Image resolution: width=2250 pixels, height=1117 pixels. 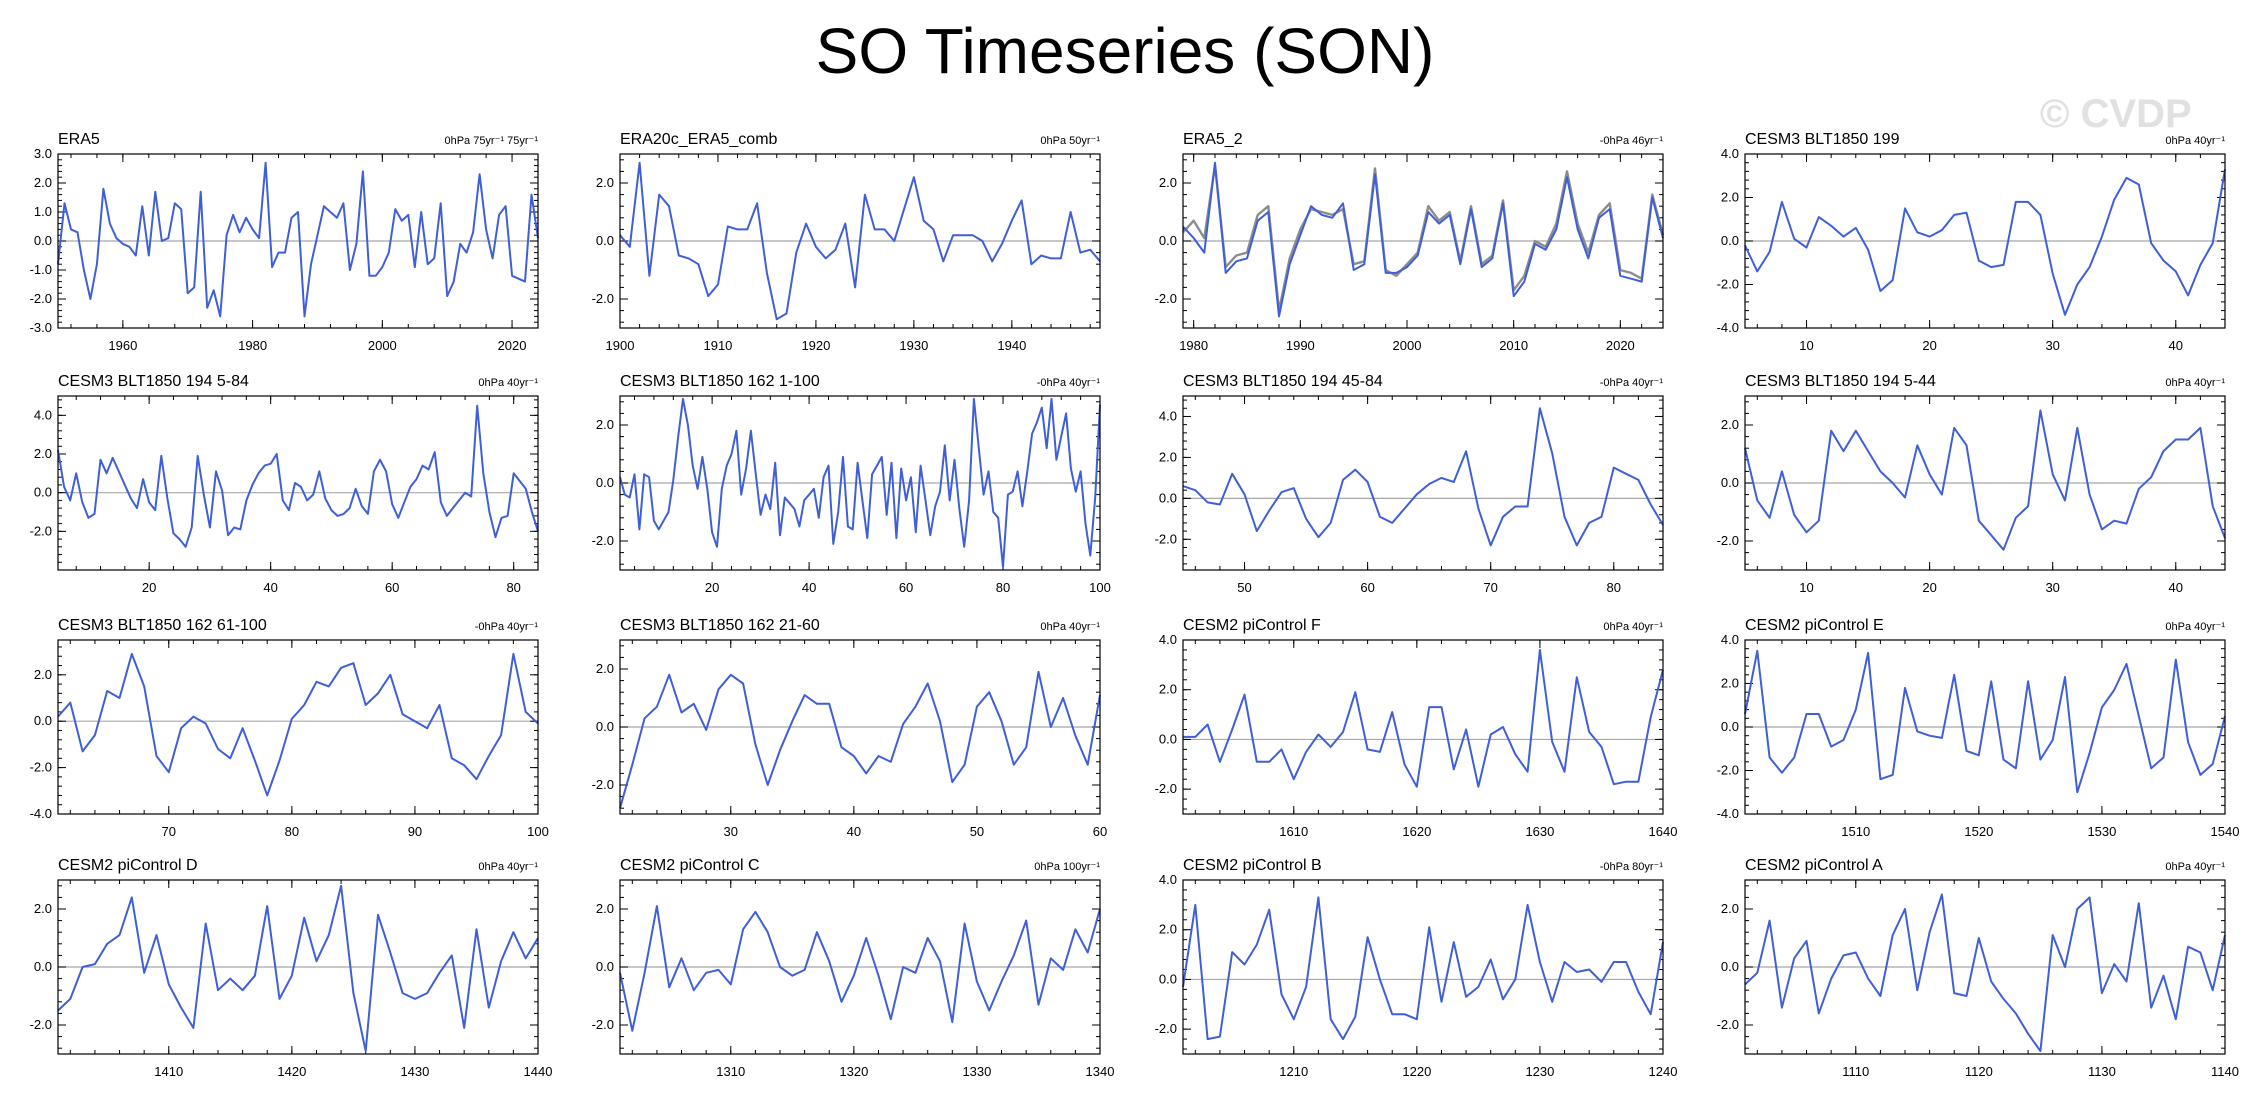 What do you see at coordinates (512, 345) in the screenshot?
I see `panel-1-xtick-label: 2020` at bounding box center [512, 345].